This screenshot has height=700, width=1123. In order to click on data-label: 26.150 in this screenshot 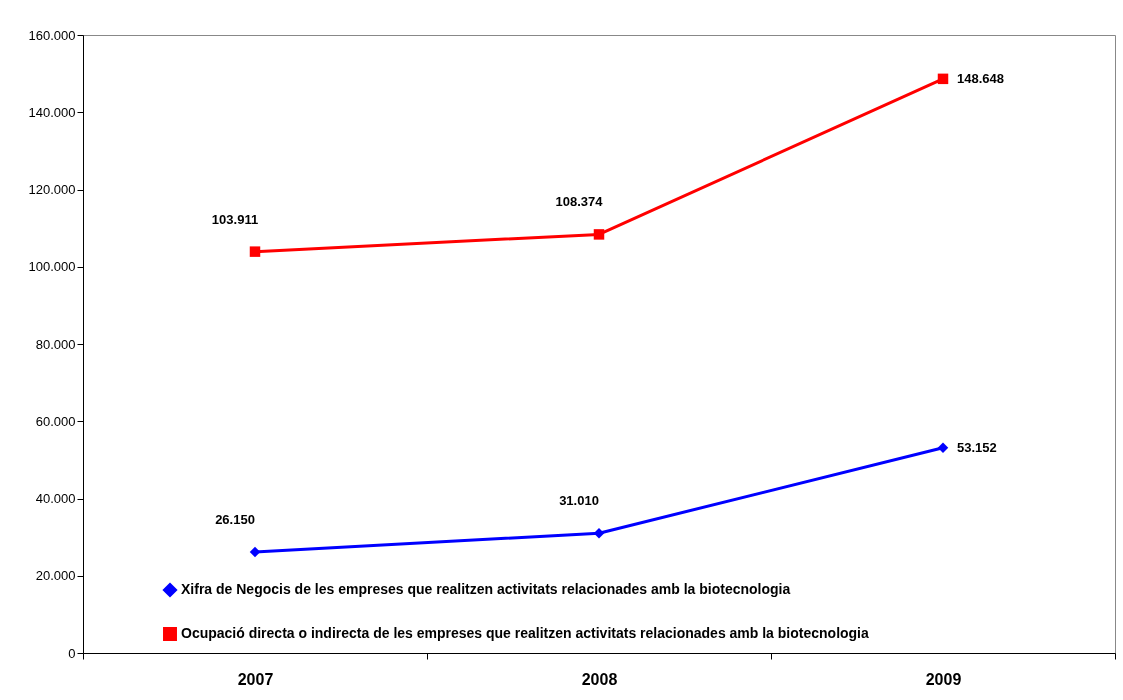, I will do `click(235, 519)`.